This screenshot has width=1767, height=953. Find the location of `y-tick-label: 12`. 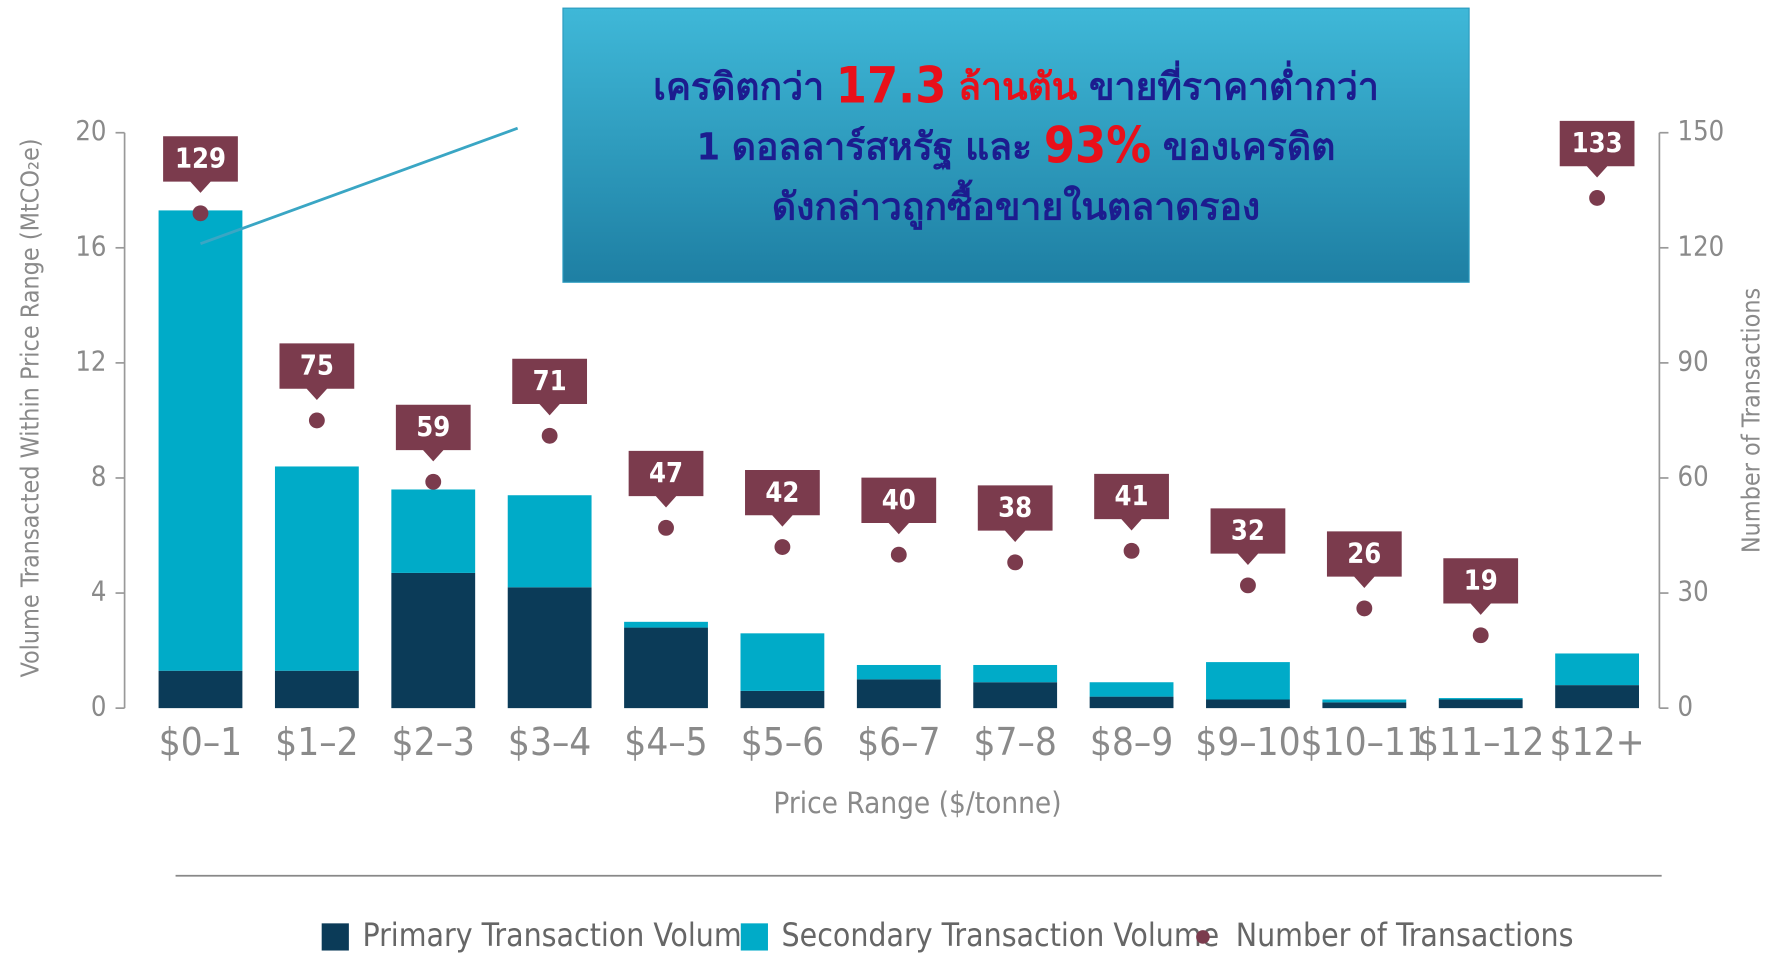

y-tick-label: 12 is located at coordinates (90, 361).